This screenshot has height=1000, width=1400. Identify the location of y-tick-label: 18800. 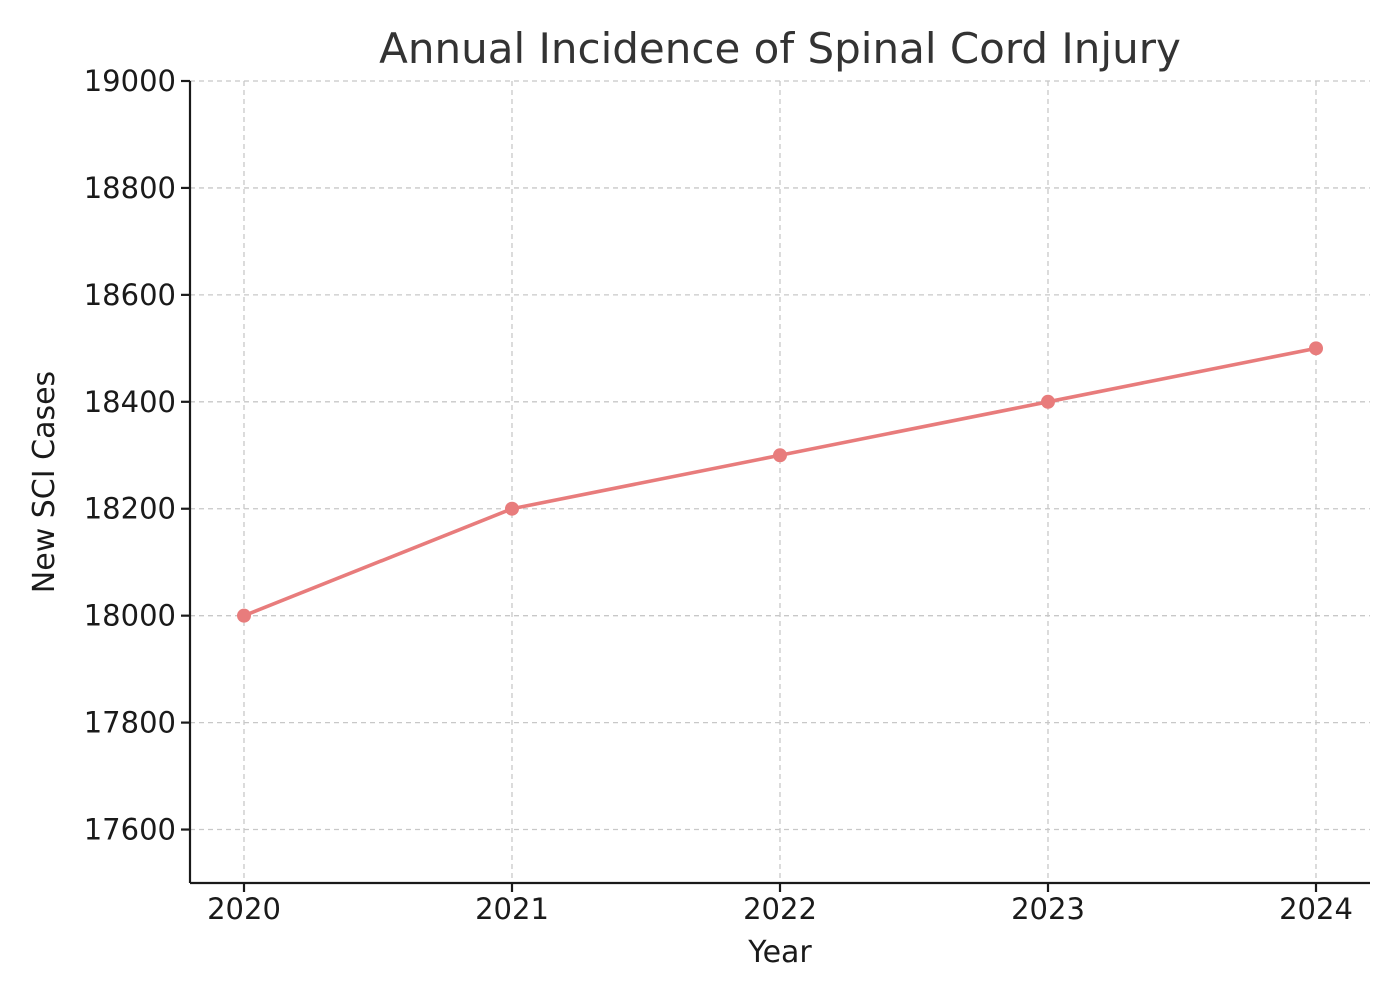
(130, 188).